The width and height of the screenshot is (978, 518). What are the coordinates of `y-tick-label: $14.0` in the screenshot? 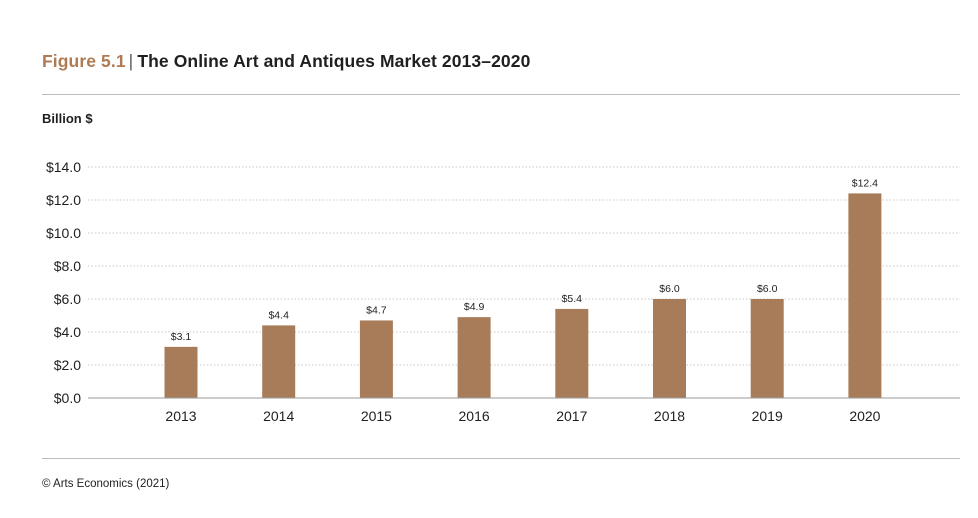 It's located at (63, 167).